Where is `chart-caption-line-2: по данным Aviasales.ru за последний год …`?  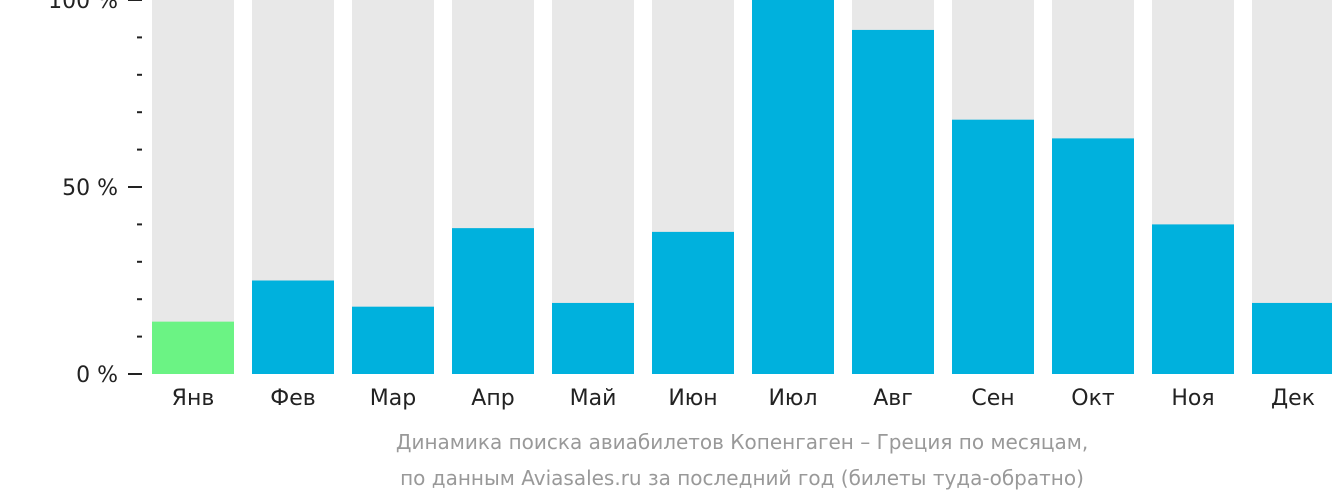
chart-caption-line-2: по данным Aviasales.ru за последний год … is located at coordinates (742, 478).